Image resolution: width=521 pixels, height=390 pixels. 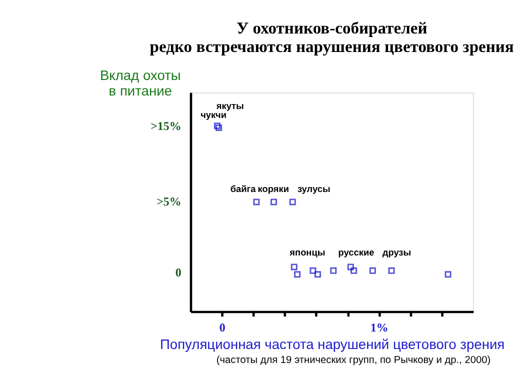 I want to click on annotation: русские, so click(x=356, y=252).